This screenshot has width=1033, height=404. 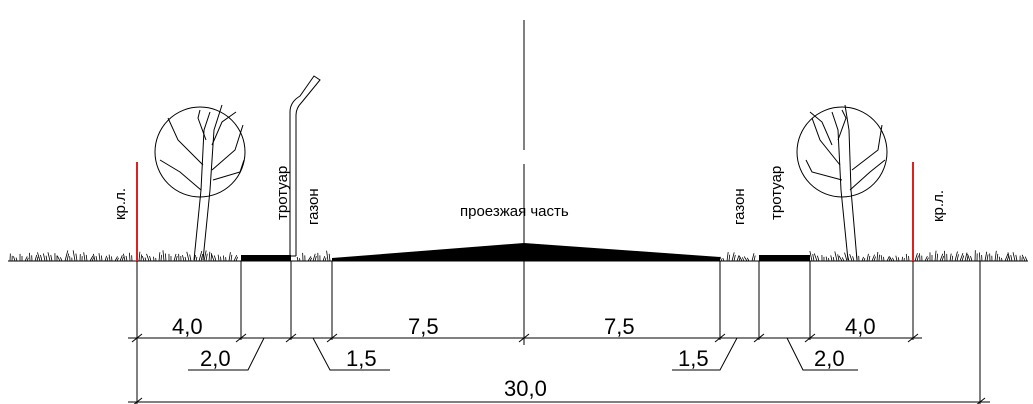 I want to click on tree-left, so click(x=200, y=182).